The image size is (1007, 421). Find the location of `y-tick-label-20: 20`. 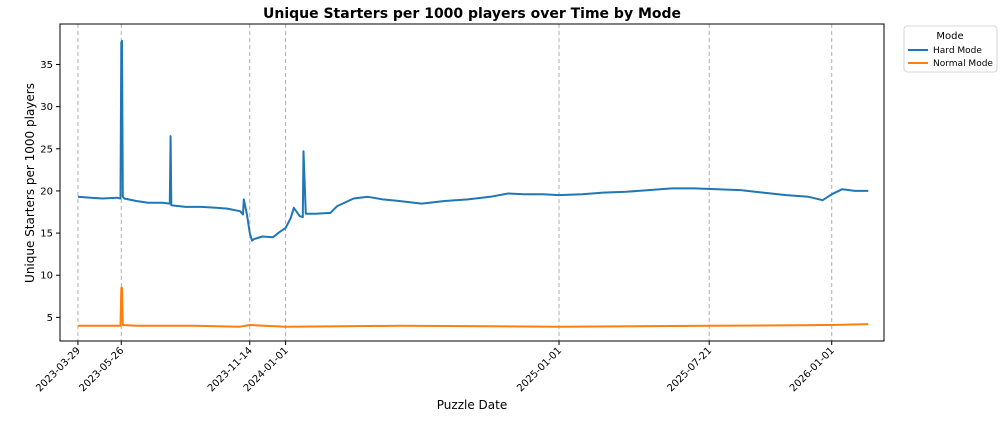

y-tick-label-20: 20 is located at coordinates (46, 191).